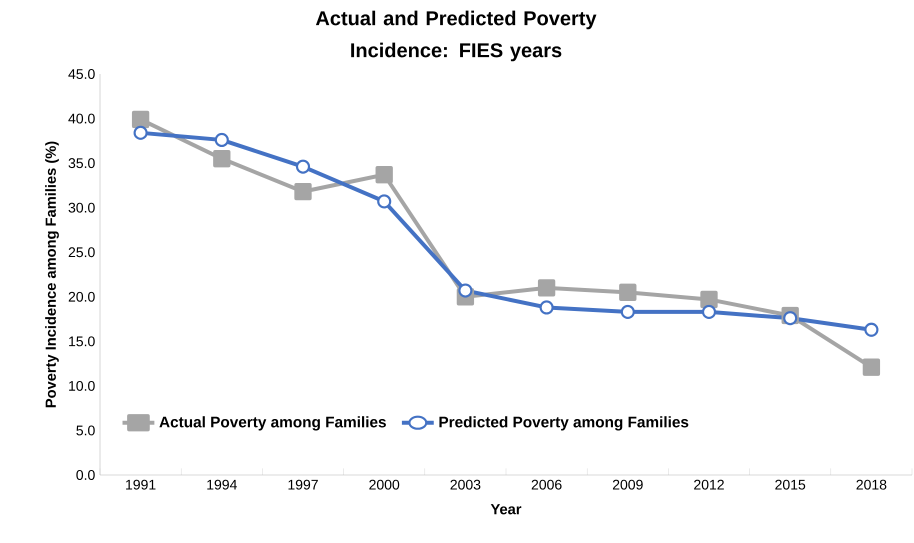  Describe the element at coordinates (82, 341) in the screenshot. I see `y-tick-label: 15.0` at that location.